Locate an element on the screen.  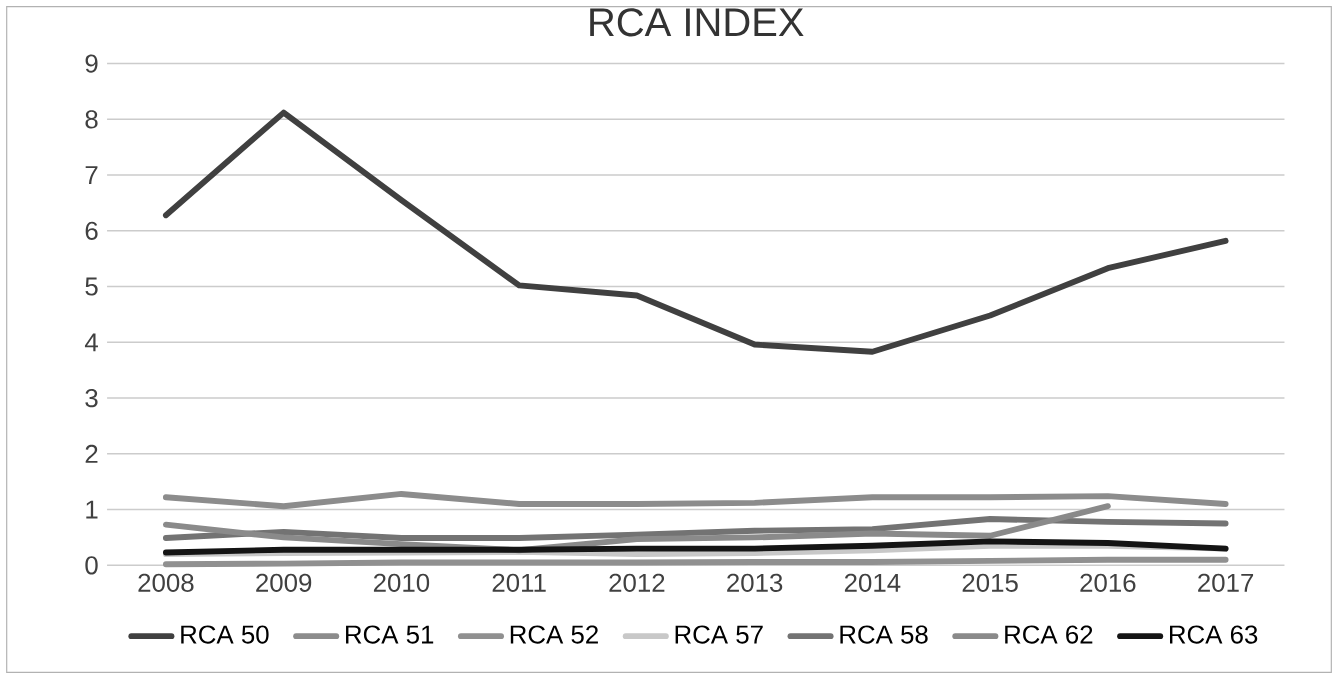
x-tick-label: 2012 is located at coordinates (637, 582).